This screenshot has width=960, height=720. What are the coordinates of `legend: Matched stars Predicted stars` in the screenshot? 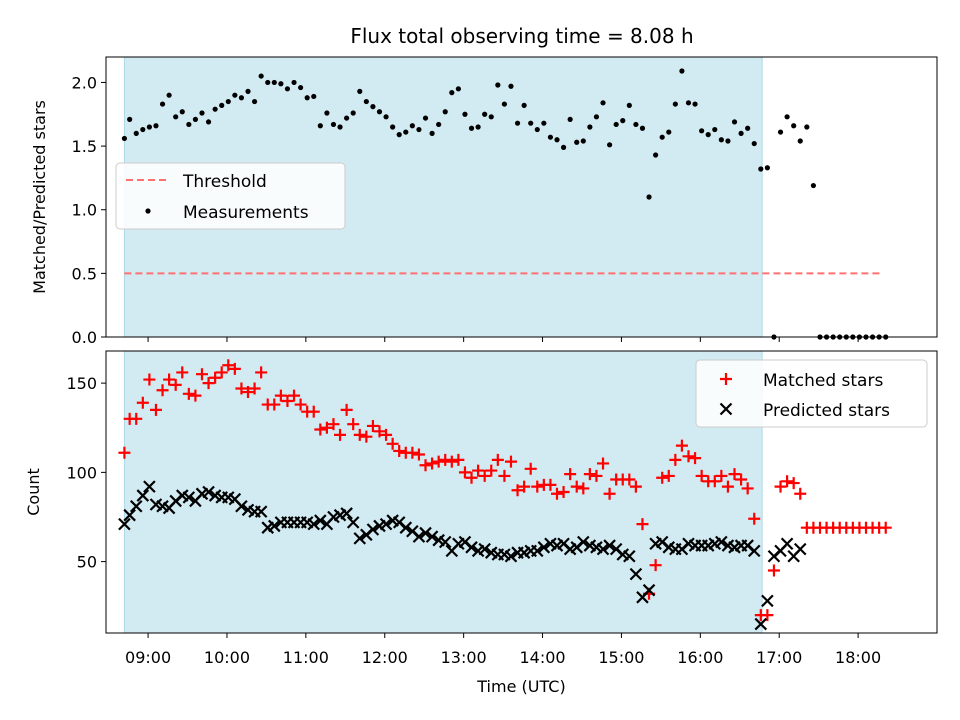 It's located at (811, 393).